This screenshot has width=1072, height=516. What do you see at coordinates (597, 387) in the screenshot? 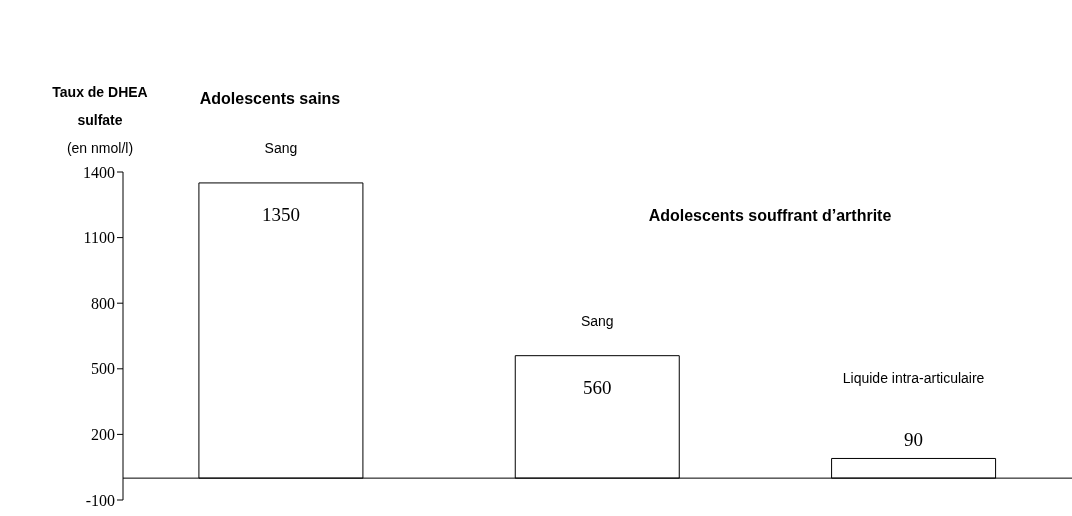
I see `data-label: 560` at bounding box center [597, 387].